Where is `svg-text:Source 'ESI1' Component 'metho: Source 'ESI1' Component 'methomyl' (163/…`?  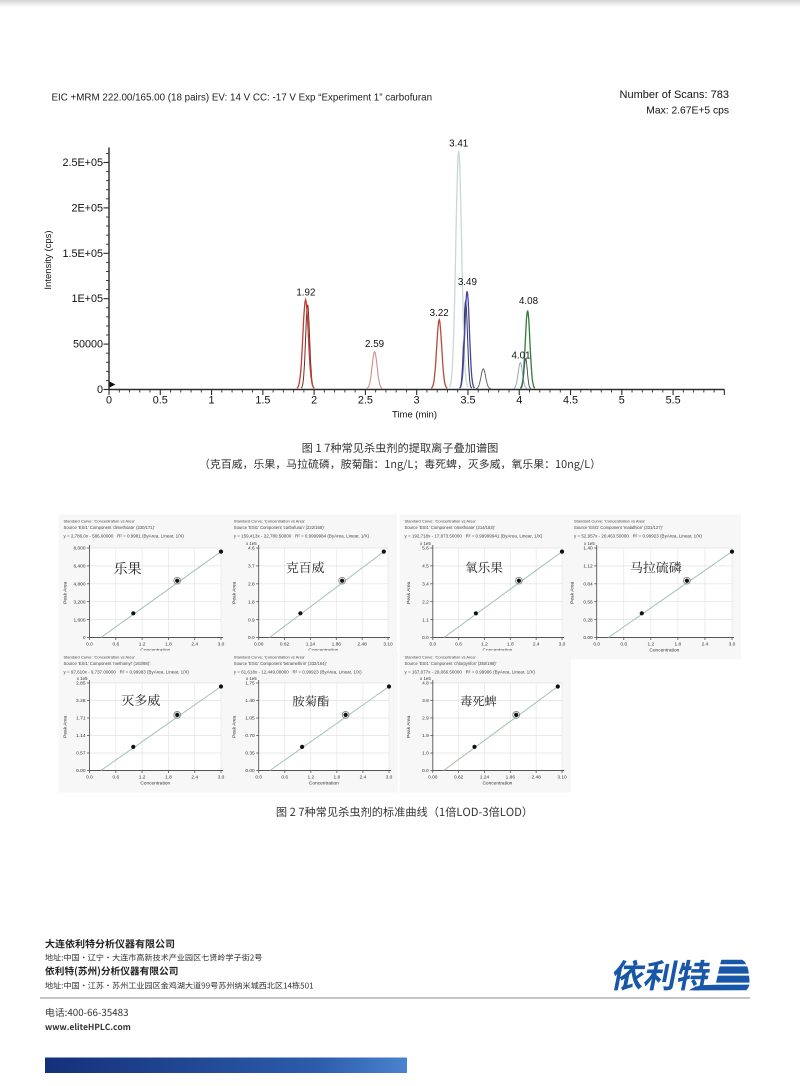
svg-text:Source 'ESI1' Component 'metho: Source 'ESI1' Component 'methomyl' (163/… is located at coordinates (107, 663).